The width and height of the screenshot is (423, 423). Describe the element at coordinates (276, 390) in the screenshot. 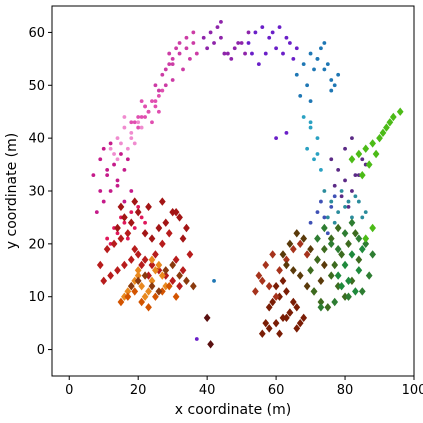

I see `x-tick-label: 60` at that location.